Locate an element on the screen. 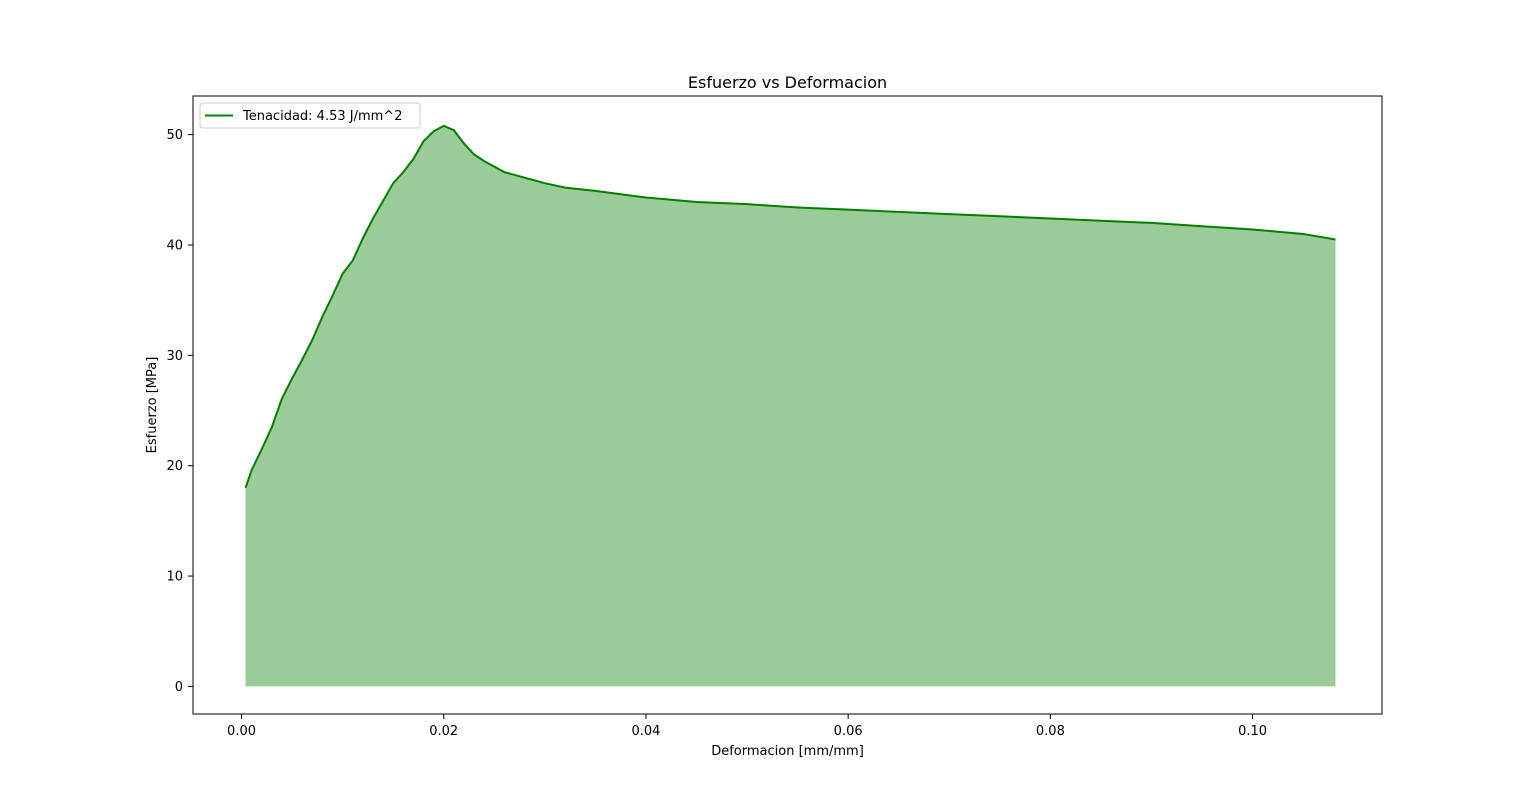 The height and width of the screenshot is (802, 1536). y-tick-label: 20 is located at coordinates (174, 466).